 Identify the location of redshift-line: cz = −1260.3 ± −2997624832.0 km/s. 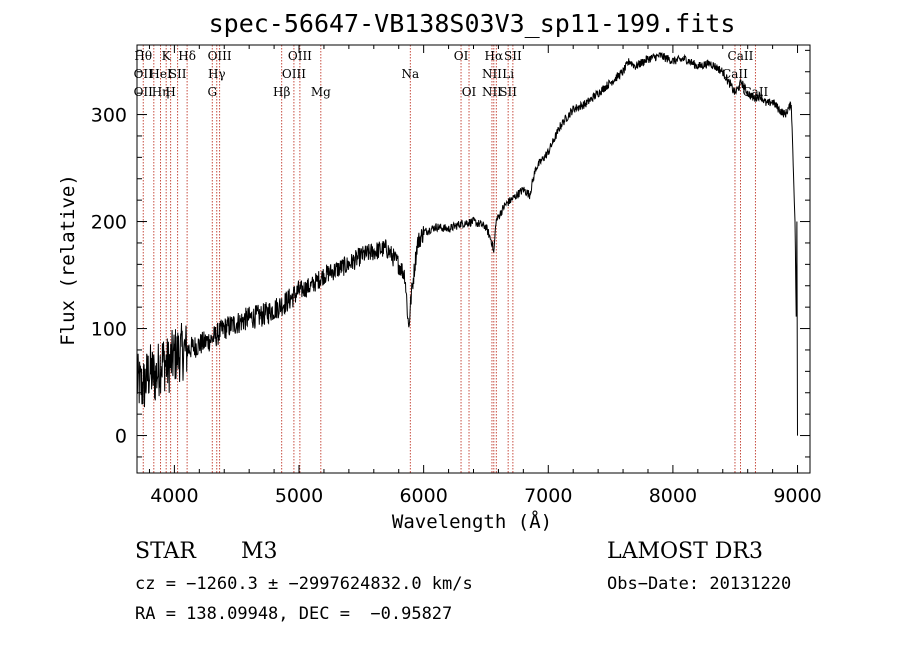
(304, 584).